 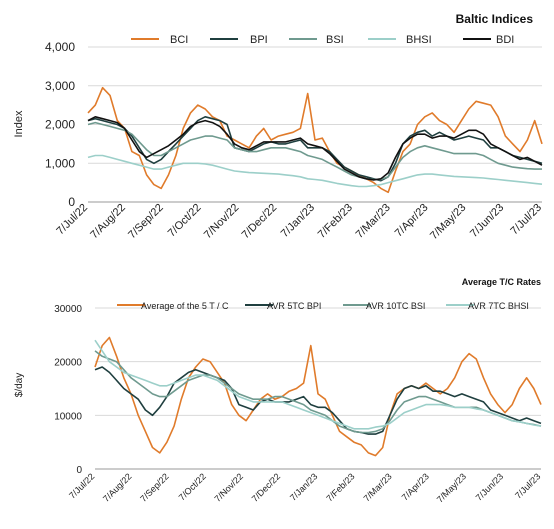 I want to click on legend-label-bdi: BDI, so click(x=505, y=40).